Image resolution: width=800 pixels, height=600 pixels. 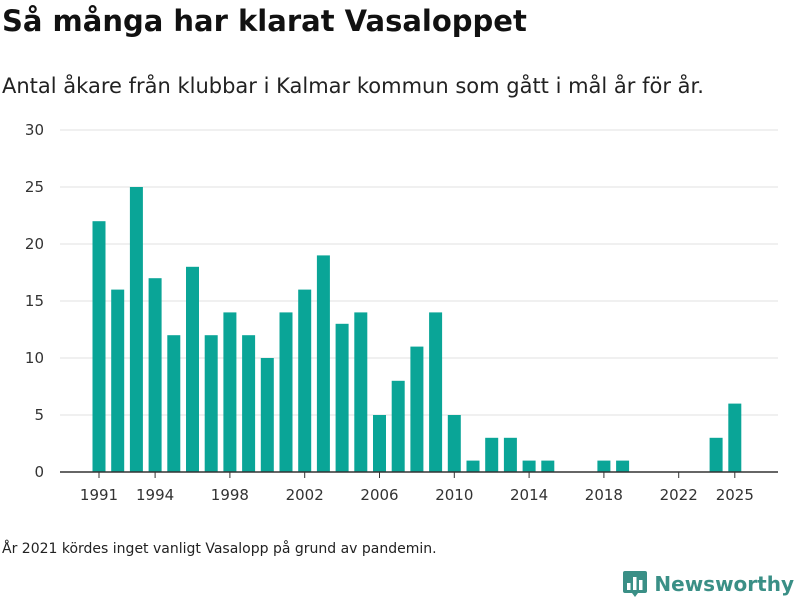 I want to click on bar-1994, so click(x=155, y=375).